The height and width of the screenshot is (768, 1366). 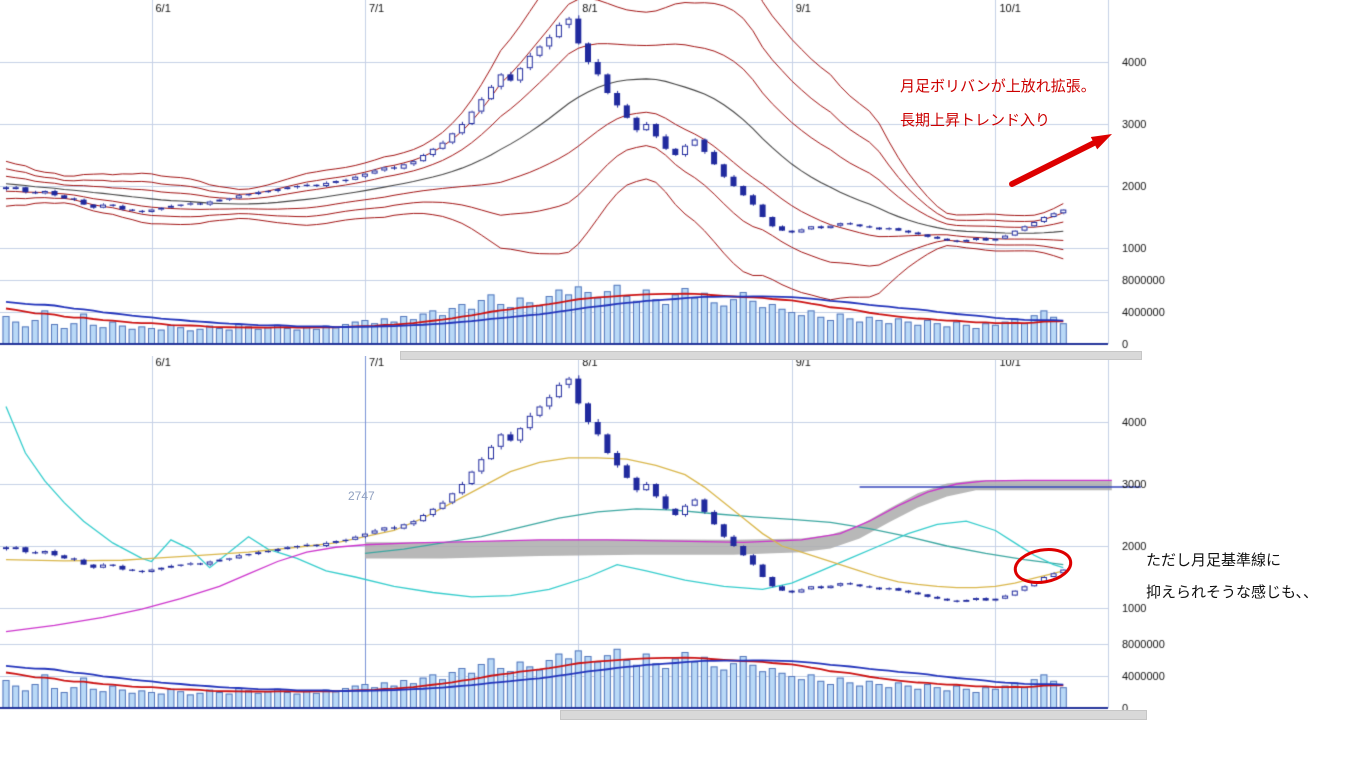 I want to click on price-marker-2747: 2747, so click(x=361, y=496).